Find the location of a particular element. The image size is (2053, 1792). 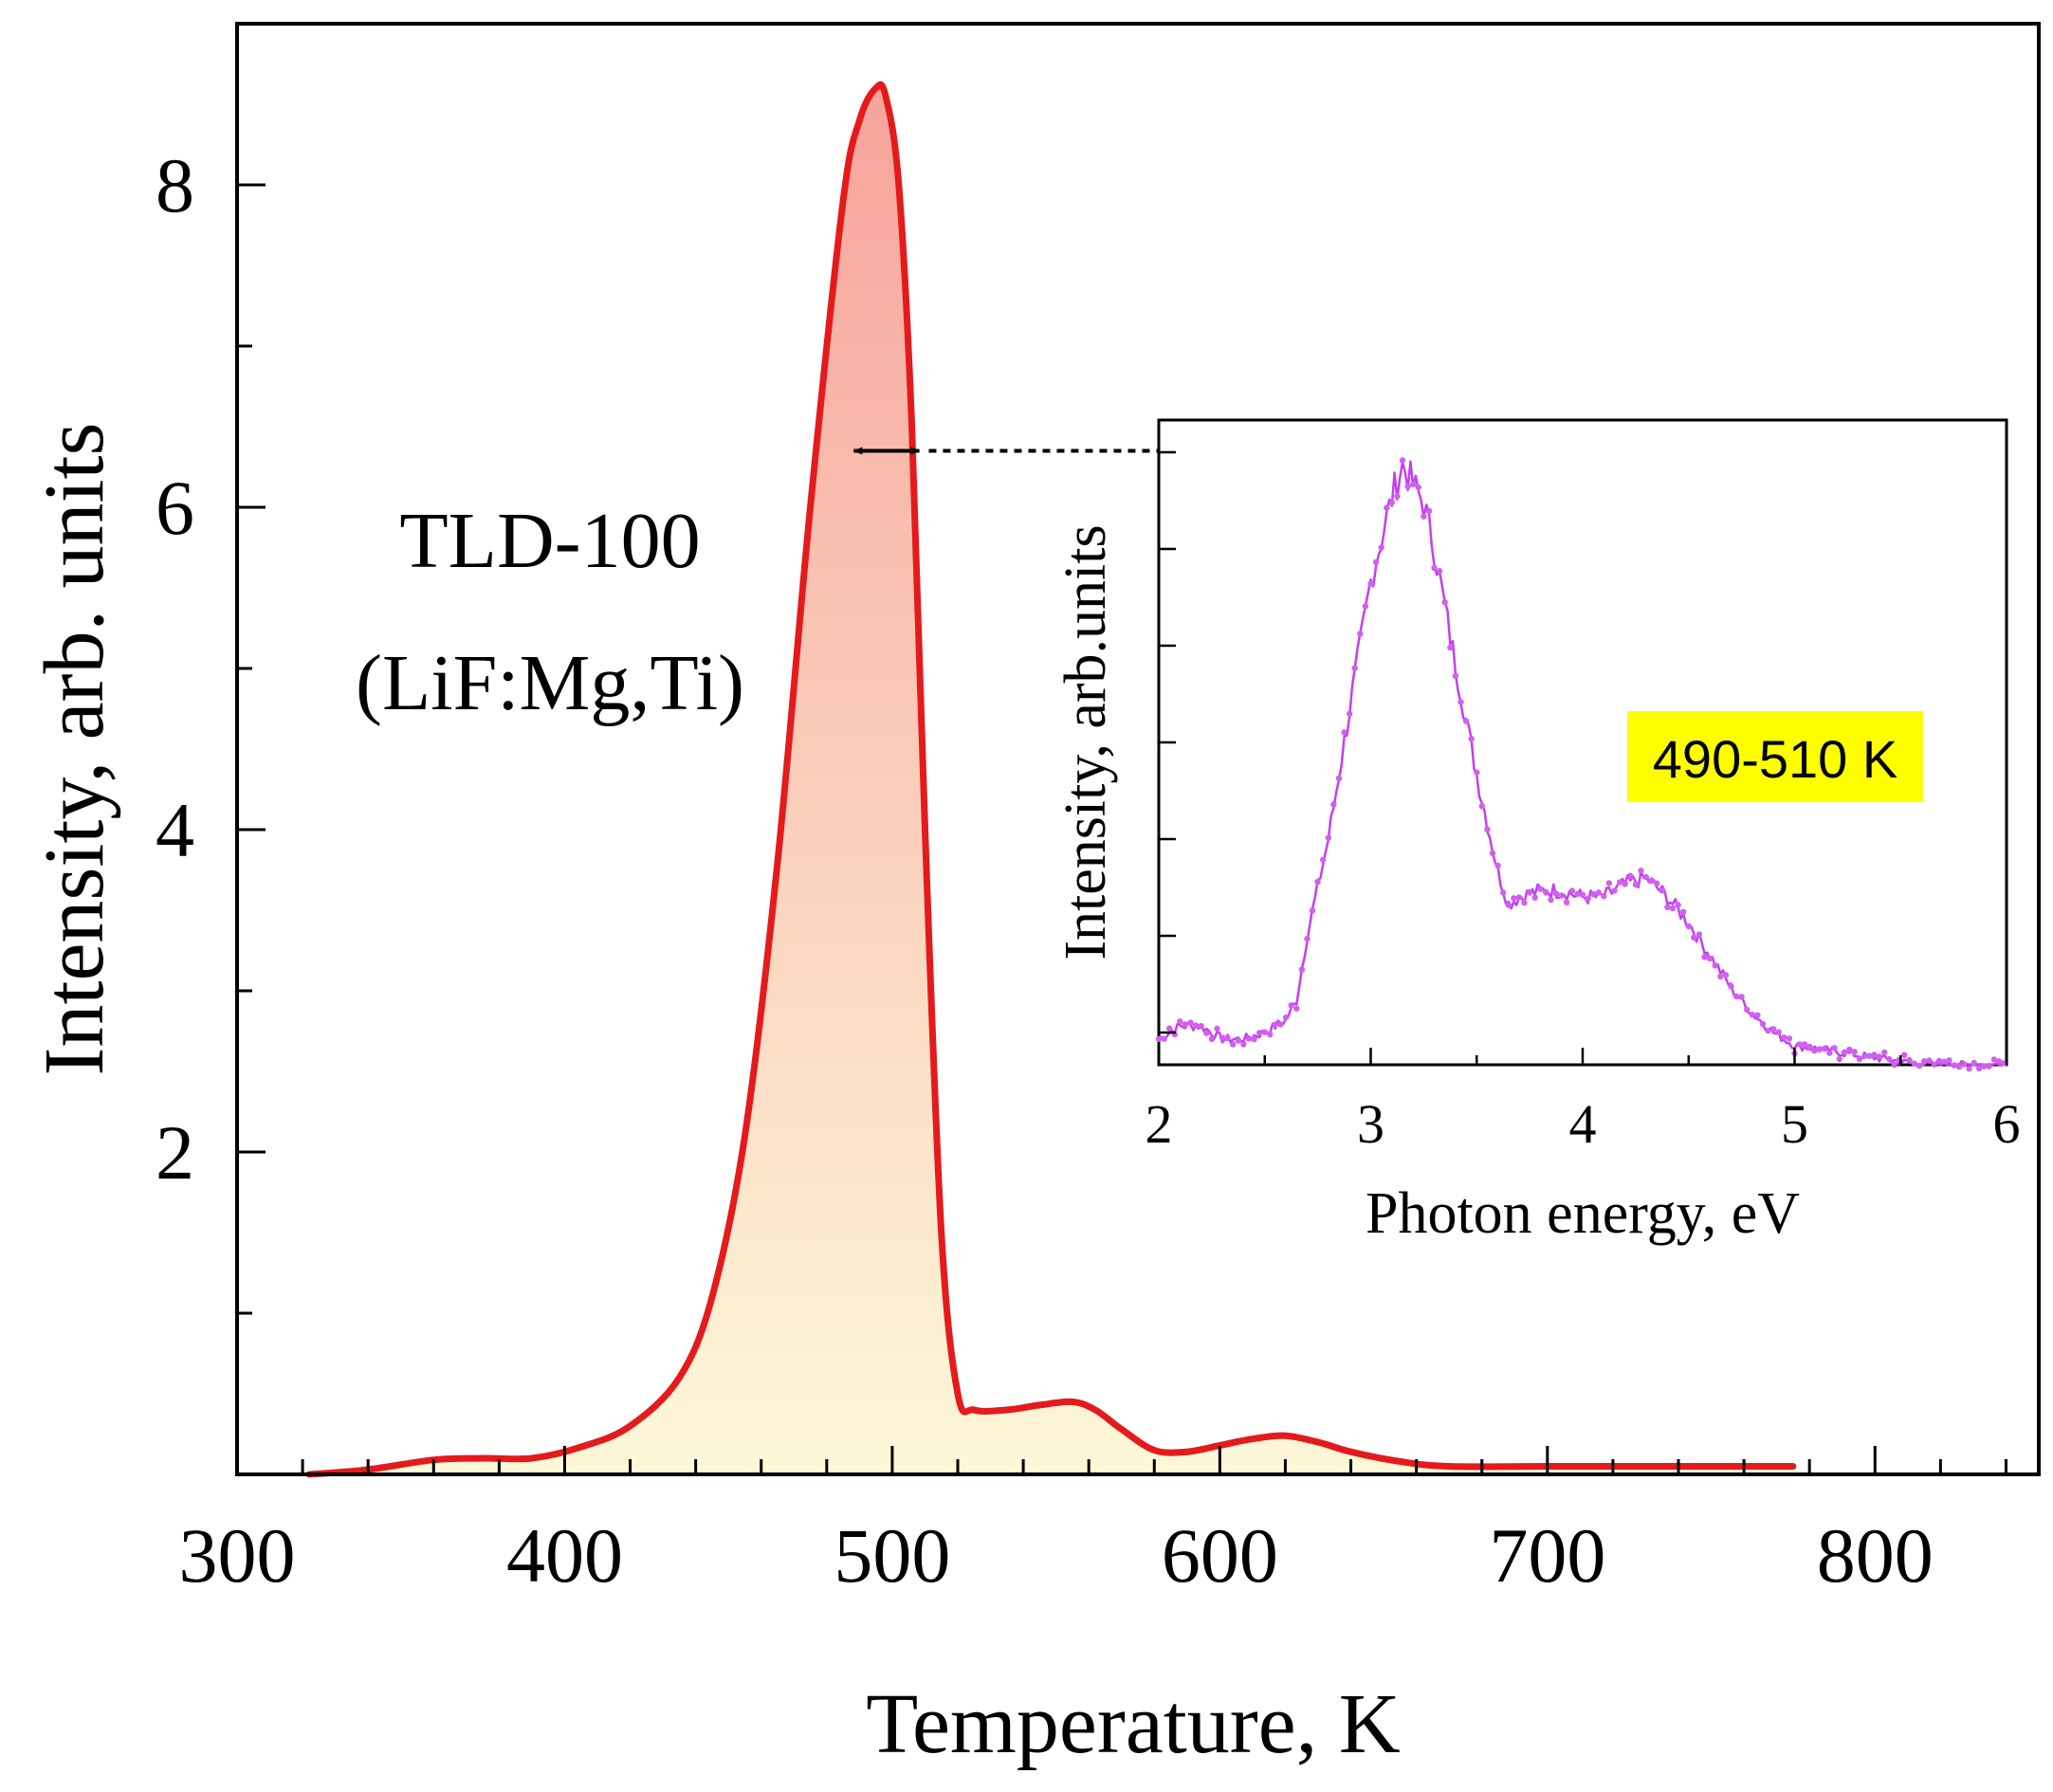

x-tick-label: 300 is located at coordinates (237, 1555).